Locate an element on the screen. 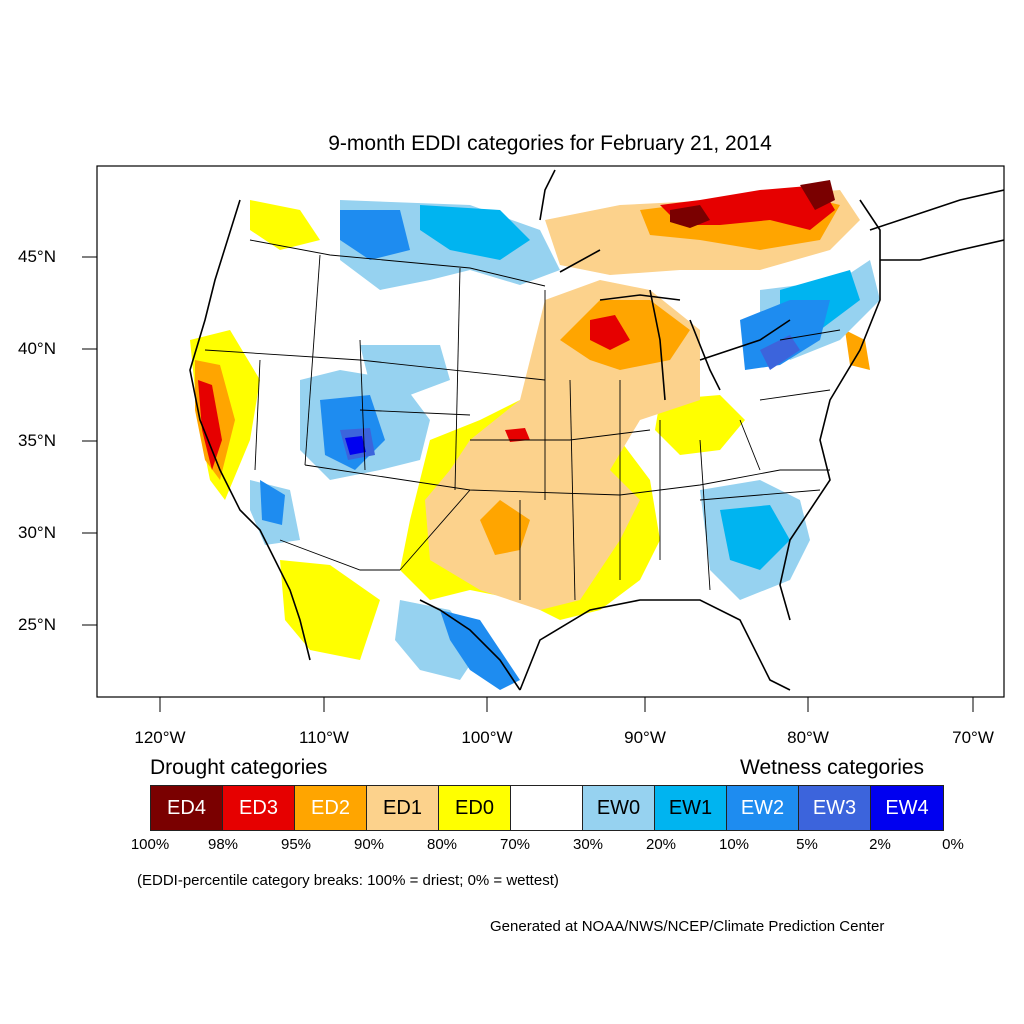 Image resolution: width=1024 pixels, height=1024 pixels. percentile-break: 20% is located at coordinates (661, 844).